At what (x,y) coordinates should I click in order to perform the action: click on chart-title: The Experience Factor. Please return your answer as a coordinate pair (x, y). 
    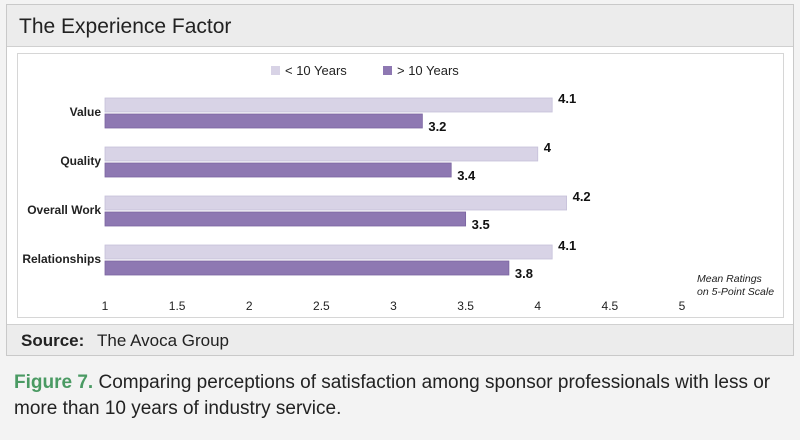
    Looking at the image, I should click on (125, 26).